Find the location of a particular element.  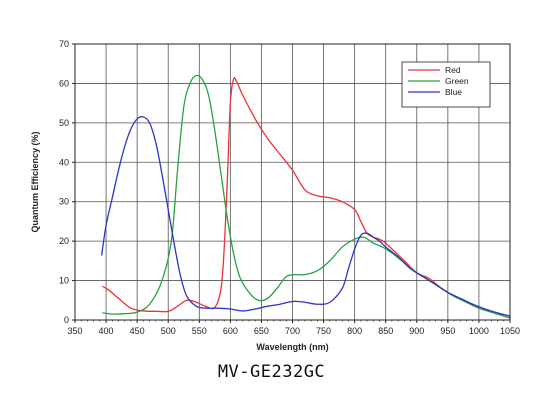

x-tick-label: 550 is located at coordinates (199, 331).